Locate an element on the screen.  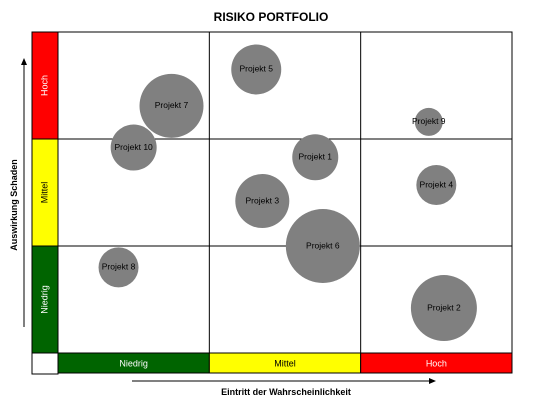
bubble-label: Projekt 9 is located at coordinates (429, 121).